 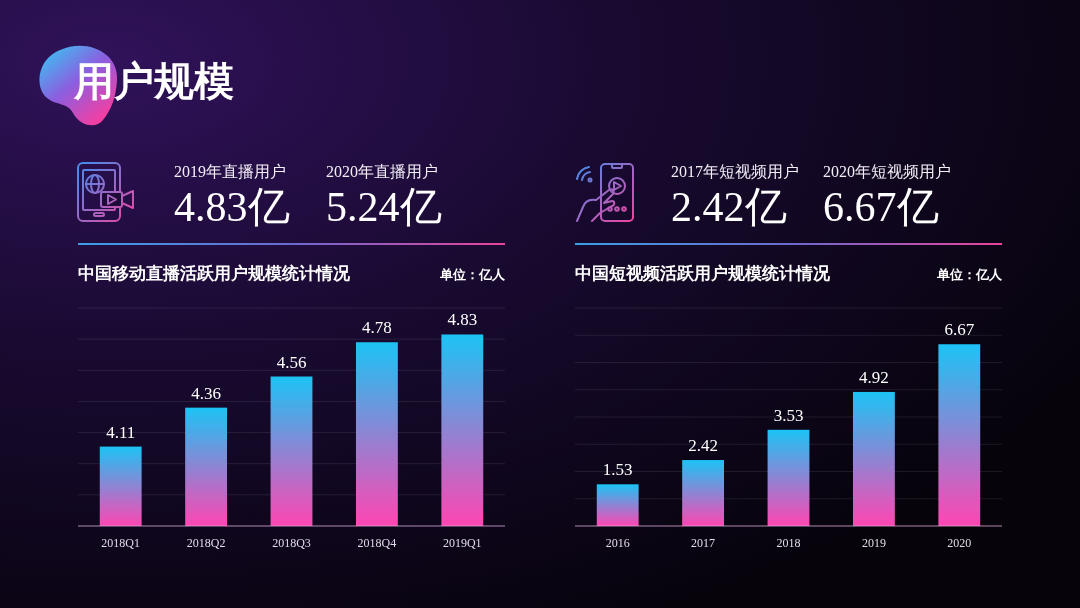 I want to click on annotation: 5.24亿, so click(x=384, y=207).